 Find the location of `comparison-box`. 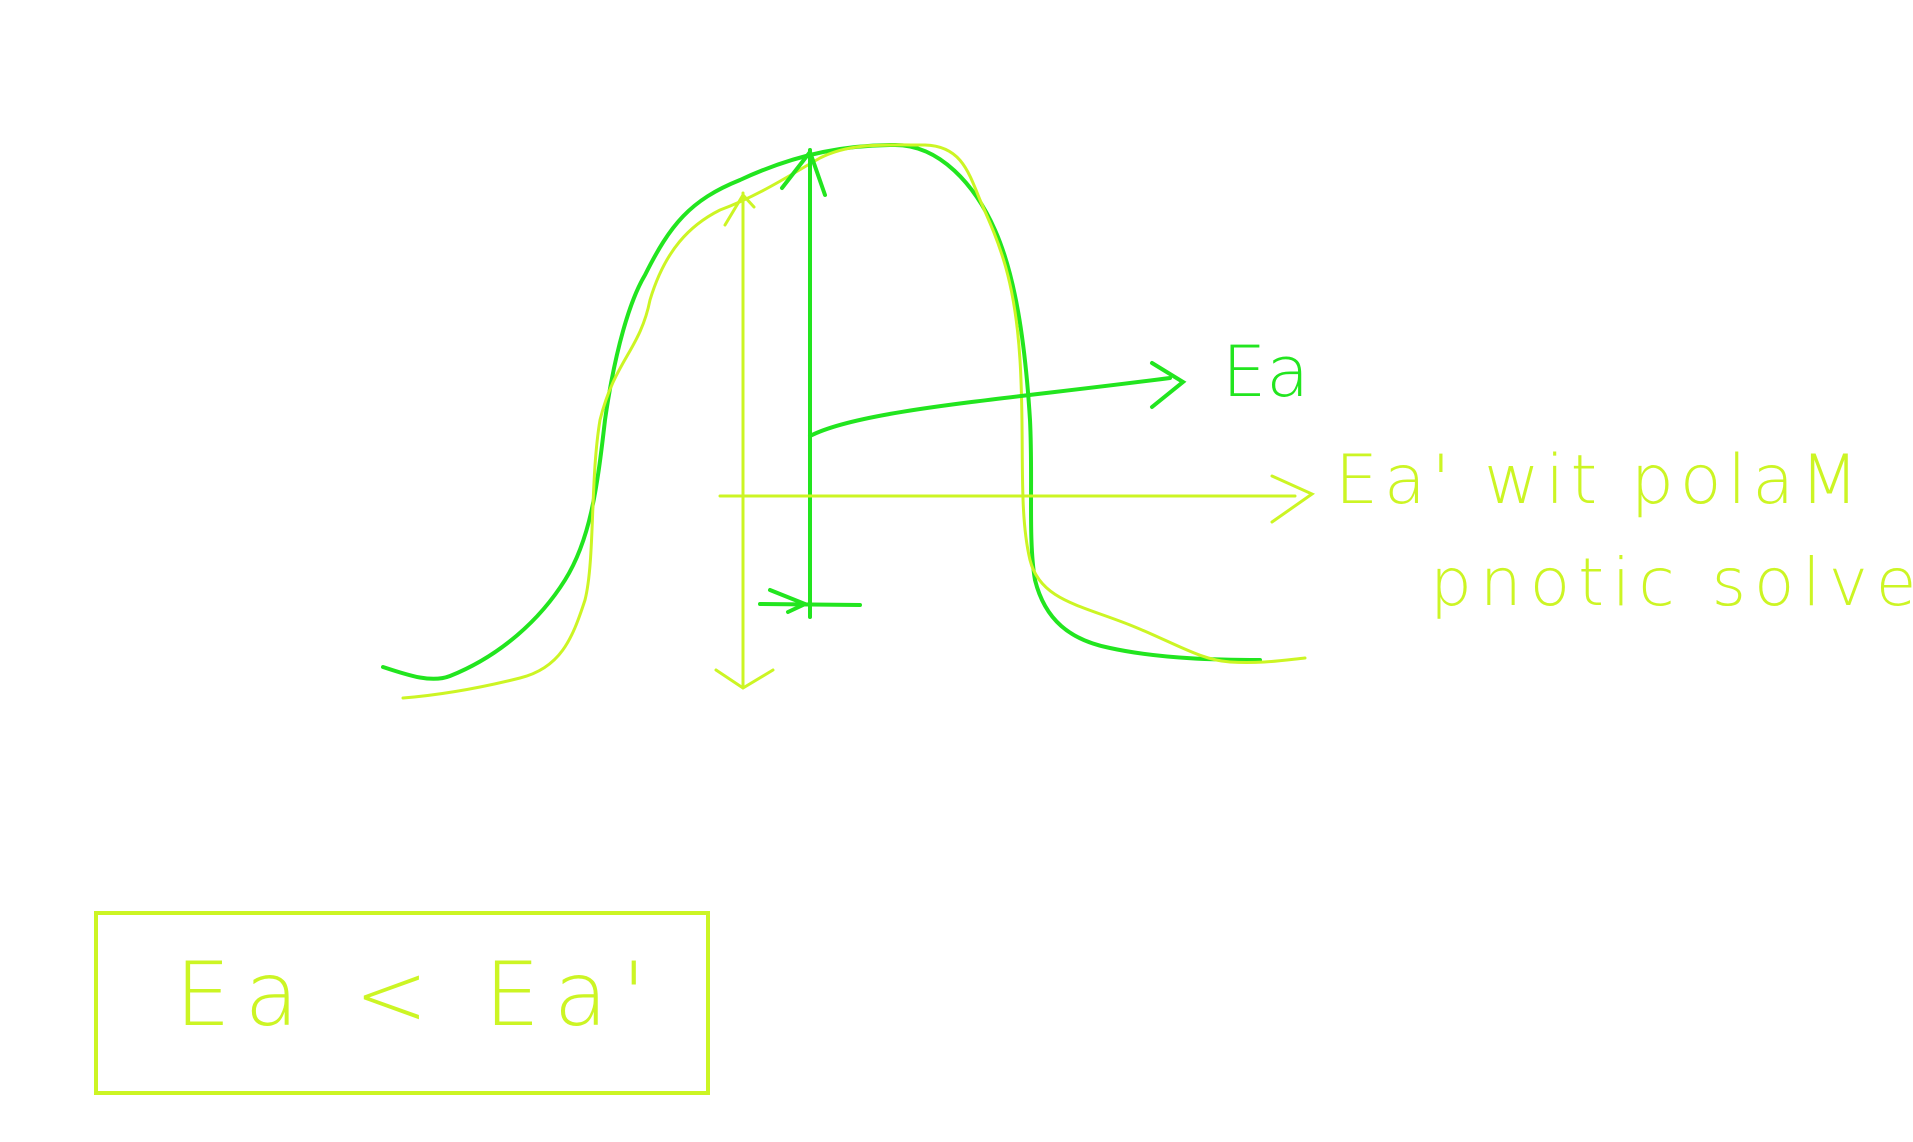

comparison-box is located at coordinates (402, 1003).